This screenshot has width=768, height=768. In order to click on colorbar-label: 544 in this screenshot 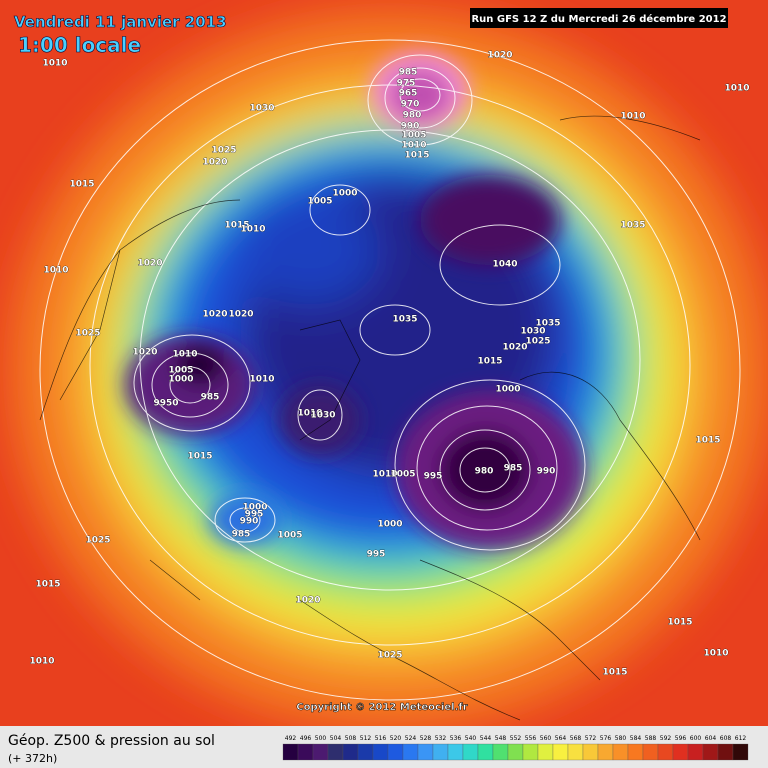, I will do `click(486, 738)`.